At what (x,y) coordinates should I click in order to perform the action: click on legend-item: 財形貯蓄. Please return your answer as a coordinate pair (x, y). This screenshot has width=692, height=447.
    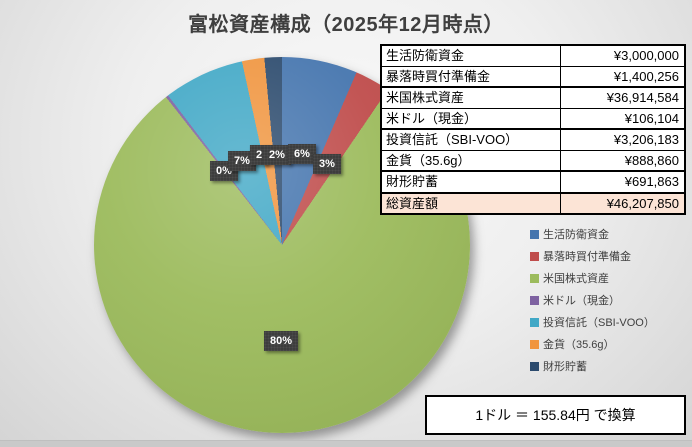
    Looking at the image, I should click on (592, 366).